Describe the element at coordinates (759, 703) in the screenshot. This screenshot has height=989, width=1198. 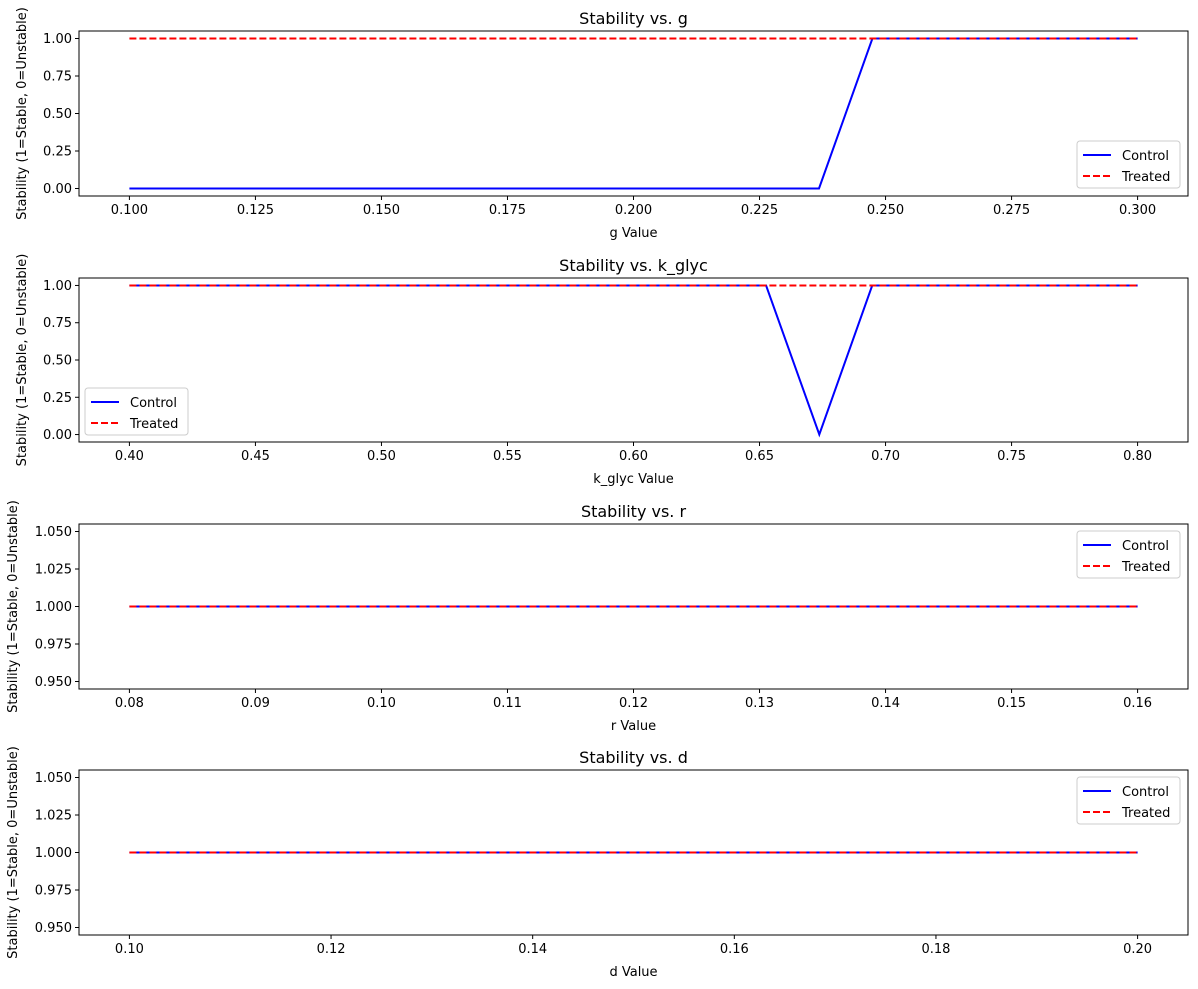
I see `x-tick-label: 0.13` at that location.